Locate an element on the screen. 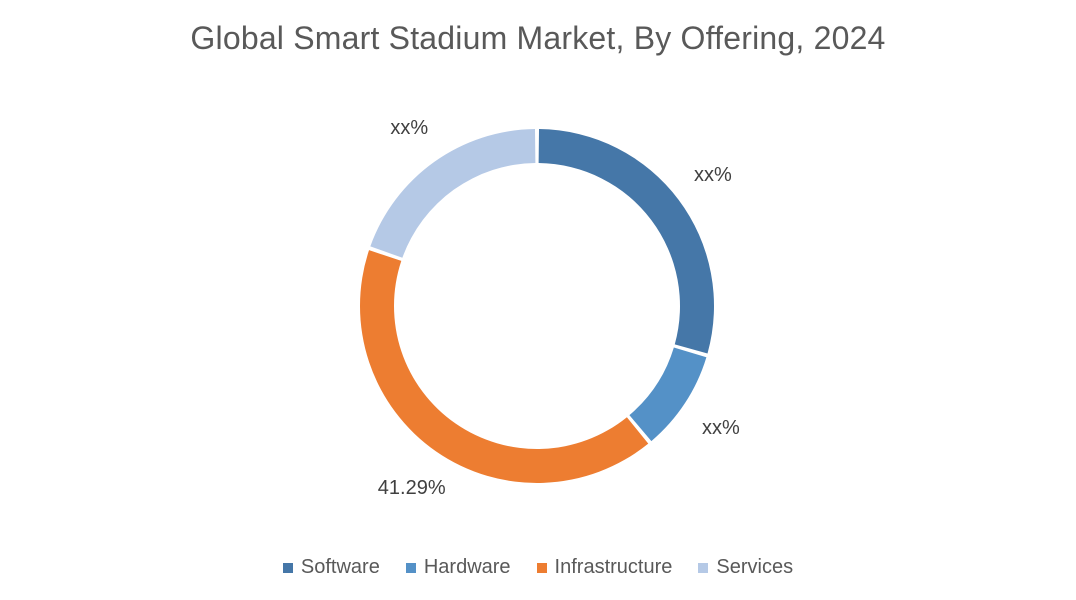 This screenshot has height=600, width=1076. legend-swatch-software is located at coordinates (287, 567).